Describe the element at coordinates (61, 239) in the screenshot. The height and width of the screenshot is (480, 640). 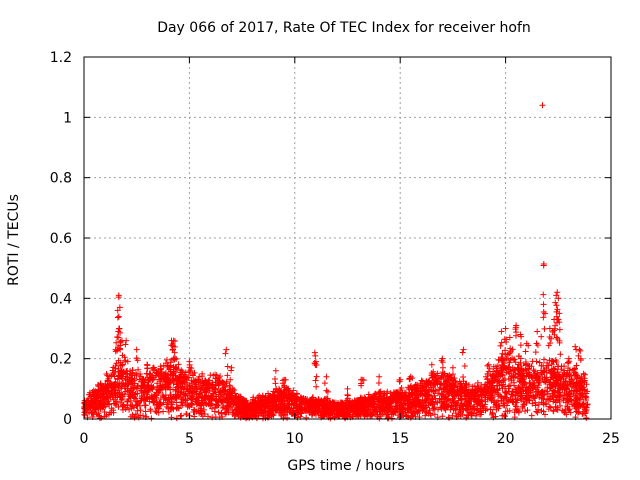
I see `y-tick-label: 0.6` at that location.